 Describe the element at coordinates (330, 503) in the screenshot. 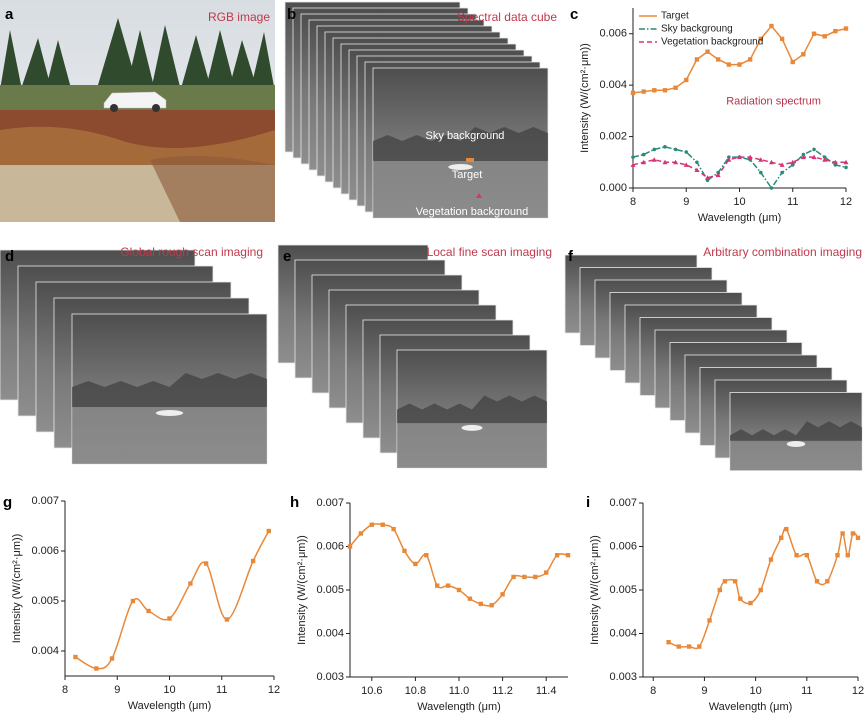

I see `y-tick-label: 0.007` at that location.